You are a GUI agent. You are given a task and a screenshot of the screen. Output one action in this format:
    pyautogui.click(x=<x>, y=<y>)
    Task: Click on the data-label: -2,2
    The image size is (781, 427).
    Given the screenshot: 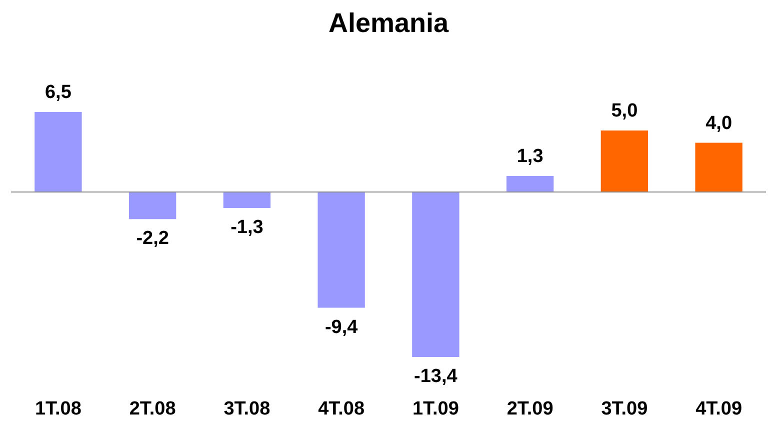 What is the action you would take?
    pyautogui.click(x=152, y=239)
    